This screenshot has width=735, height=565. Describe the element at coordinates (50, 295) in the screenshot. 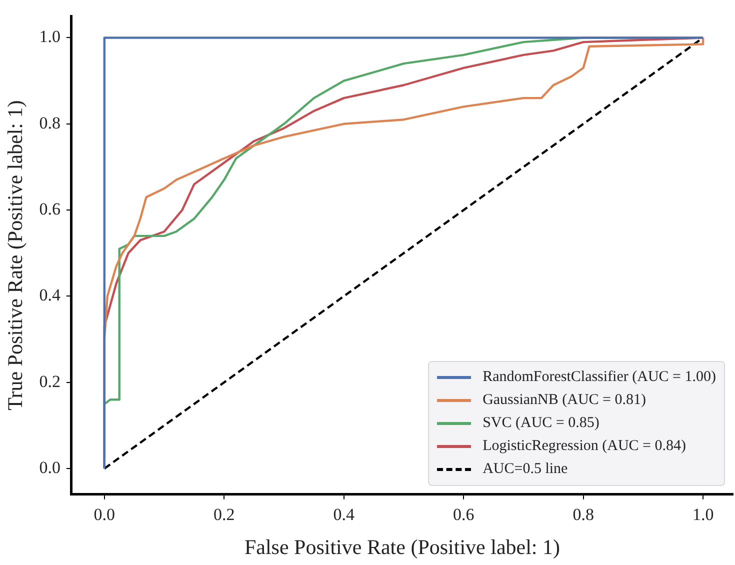

I see `y-tick-label: 0.4` at that location.